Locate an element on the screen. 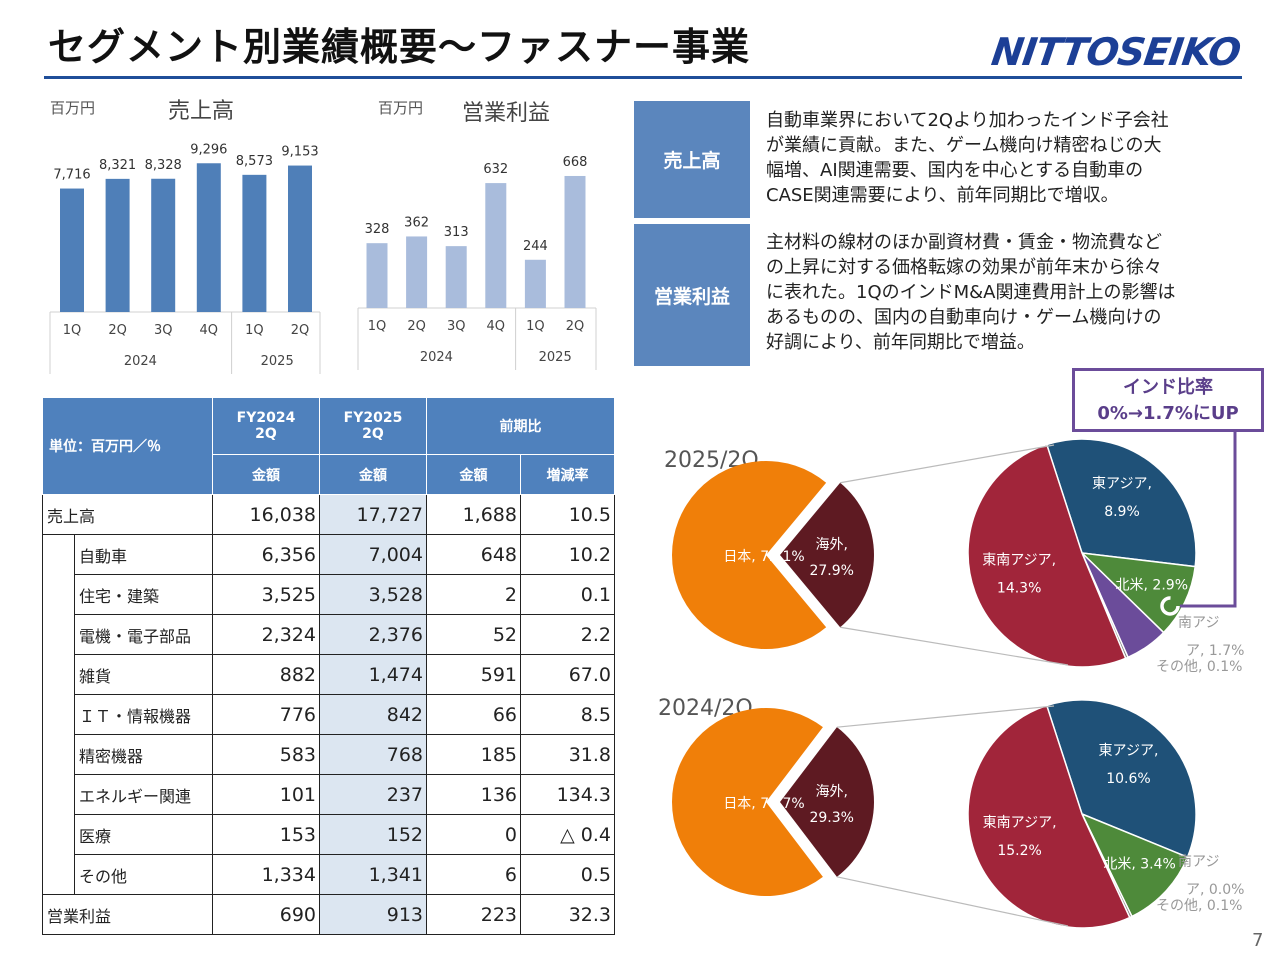 This screenshot has height=960, width=1280. table-row: エネルギー関連 101 237 136 134.3 is located at coordinates (329, 794).